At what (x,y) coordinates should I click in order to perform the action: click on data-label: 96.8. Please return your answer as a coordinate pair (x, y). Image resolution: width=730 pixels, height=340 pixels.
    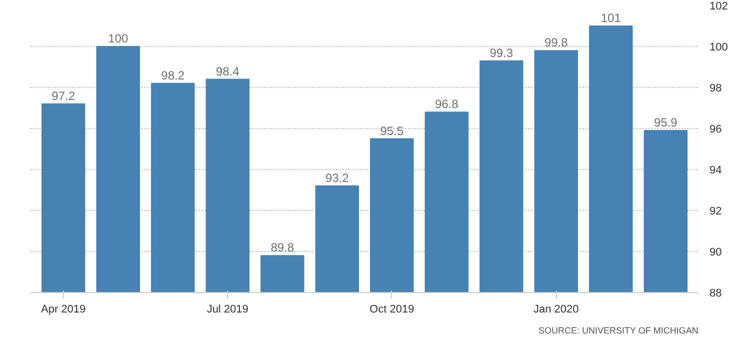
    Looking at the image, I should click on (446, 104).